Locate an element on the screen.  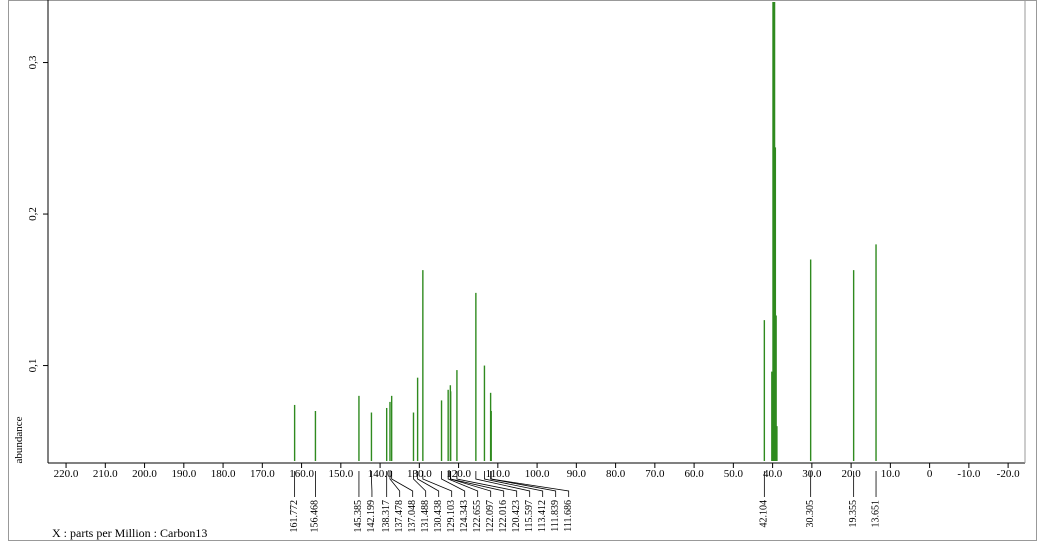
x-tick-label: 30.0 is located at coordinates (812, 474).